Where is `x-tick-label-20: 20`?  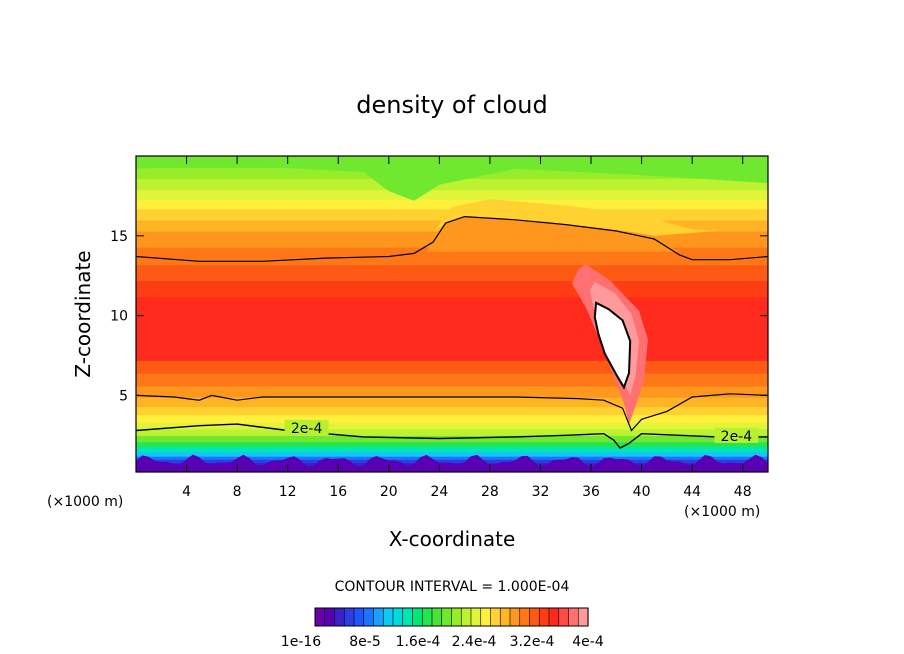 x-tick-label-20: 20 is located at coordinates (389, 492).